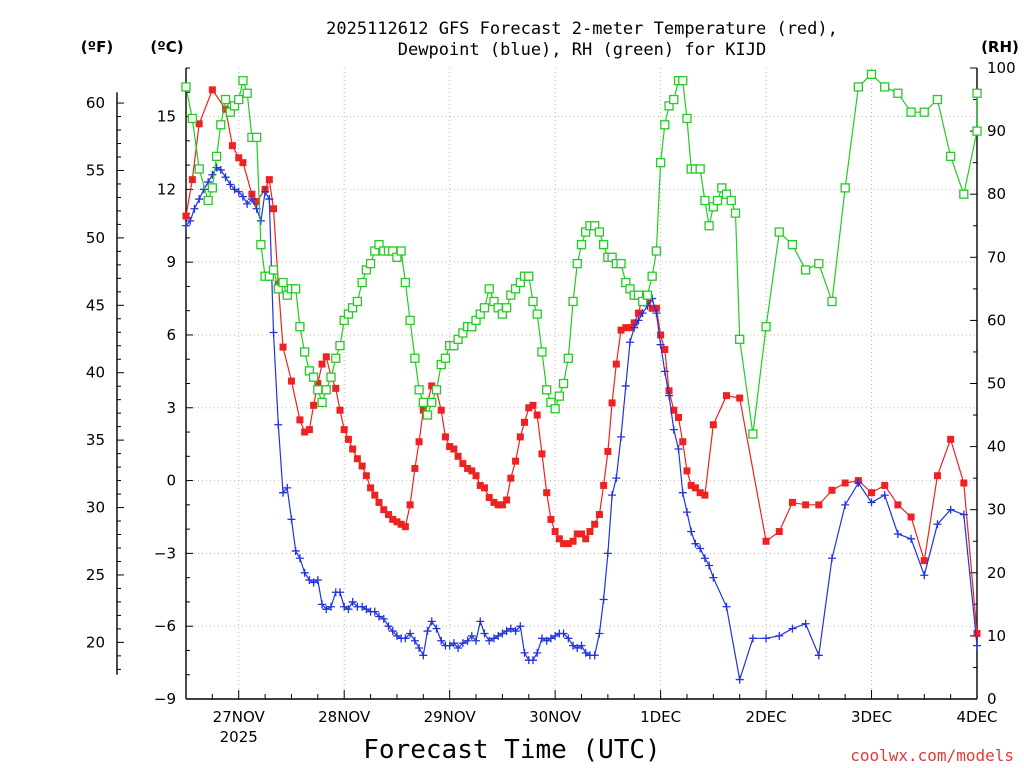 The height and width of the screenshot is (768, 1024). I want to click on fahrenheit-tick-label: 35, so click(95, 440).